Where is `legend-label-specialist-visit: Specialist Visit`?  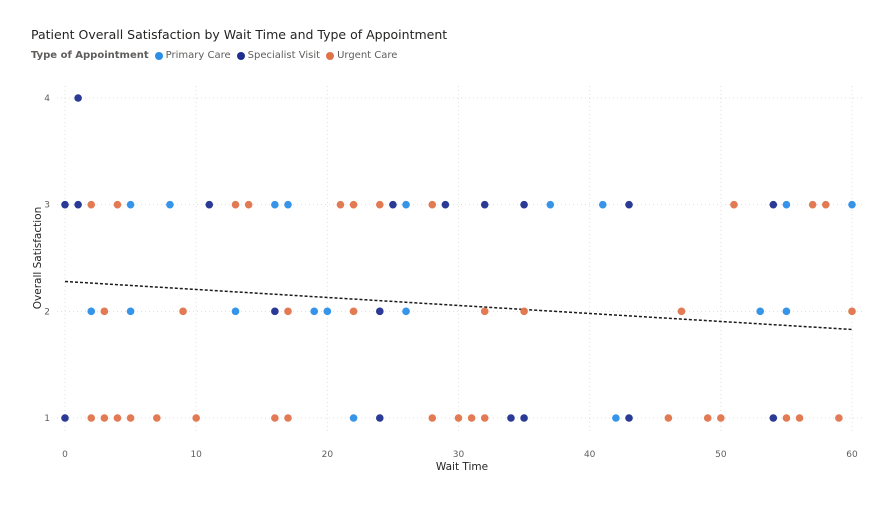
legend-label-specialist-visit: Specialist Visit is located at coordinates (284, 55).